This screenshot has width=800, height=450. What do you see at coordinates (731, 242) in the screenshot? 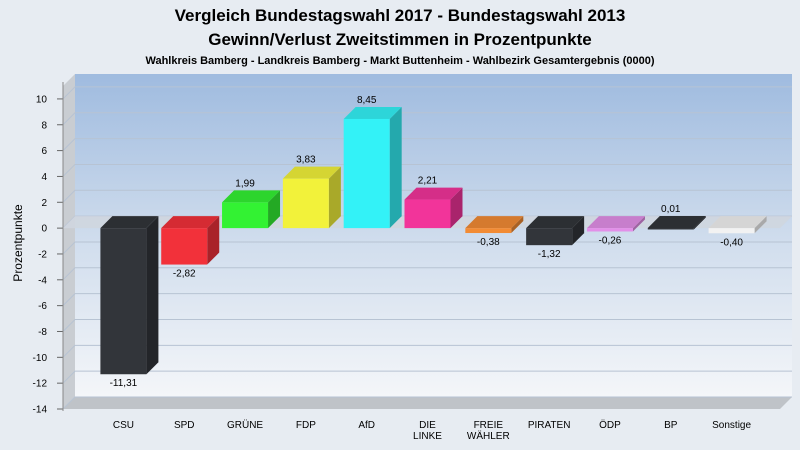
I see `data-label: -0,40` at bounding box center [731, 242].